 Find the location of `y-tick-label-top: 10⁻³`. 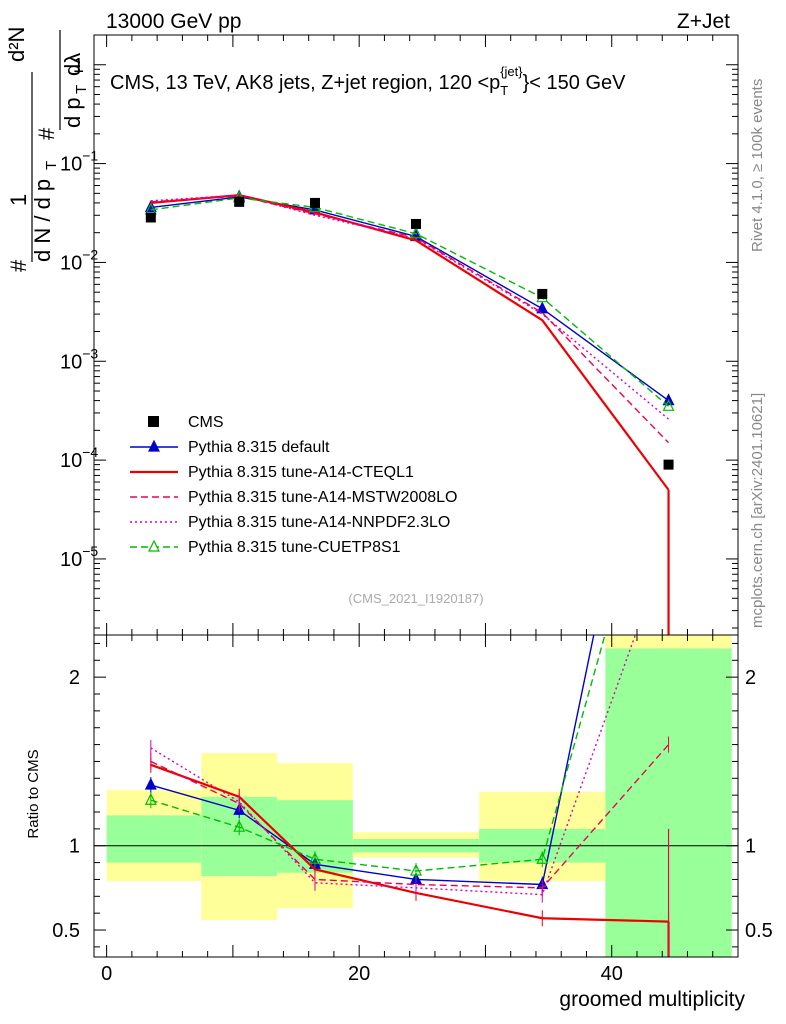

y-tick-label-top: 10⁻³ is located at coordinates (79, 359).